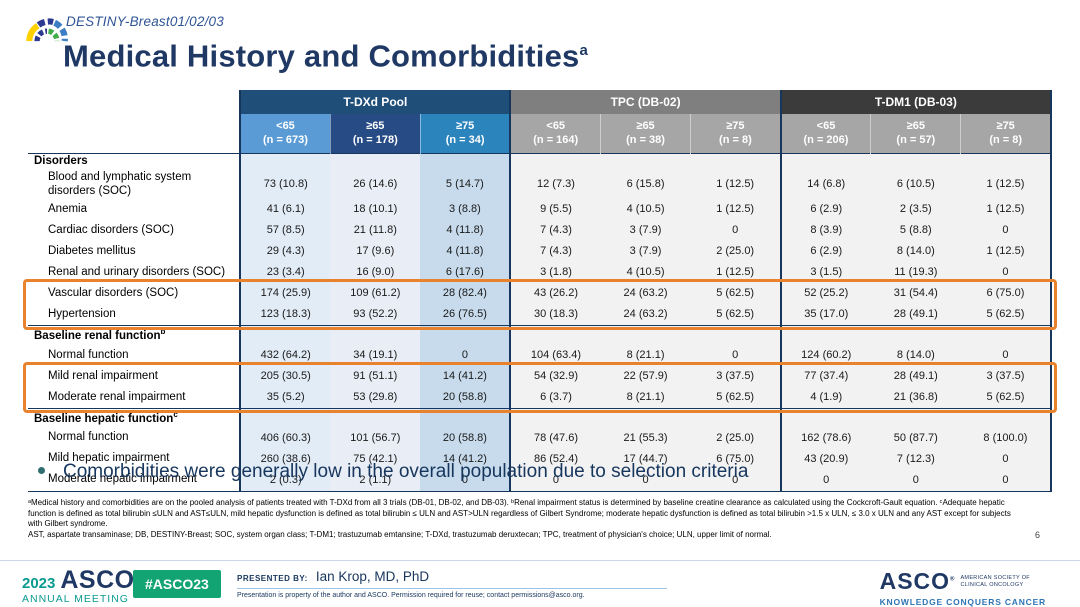 Image resolution: width=1080 pixels, height=607 pixels. What do you see at coordinates (915, 294) in the screenshot?
I see `value-cell: 31 (54.4)` at bounding box center [915, 294].